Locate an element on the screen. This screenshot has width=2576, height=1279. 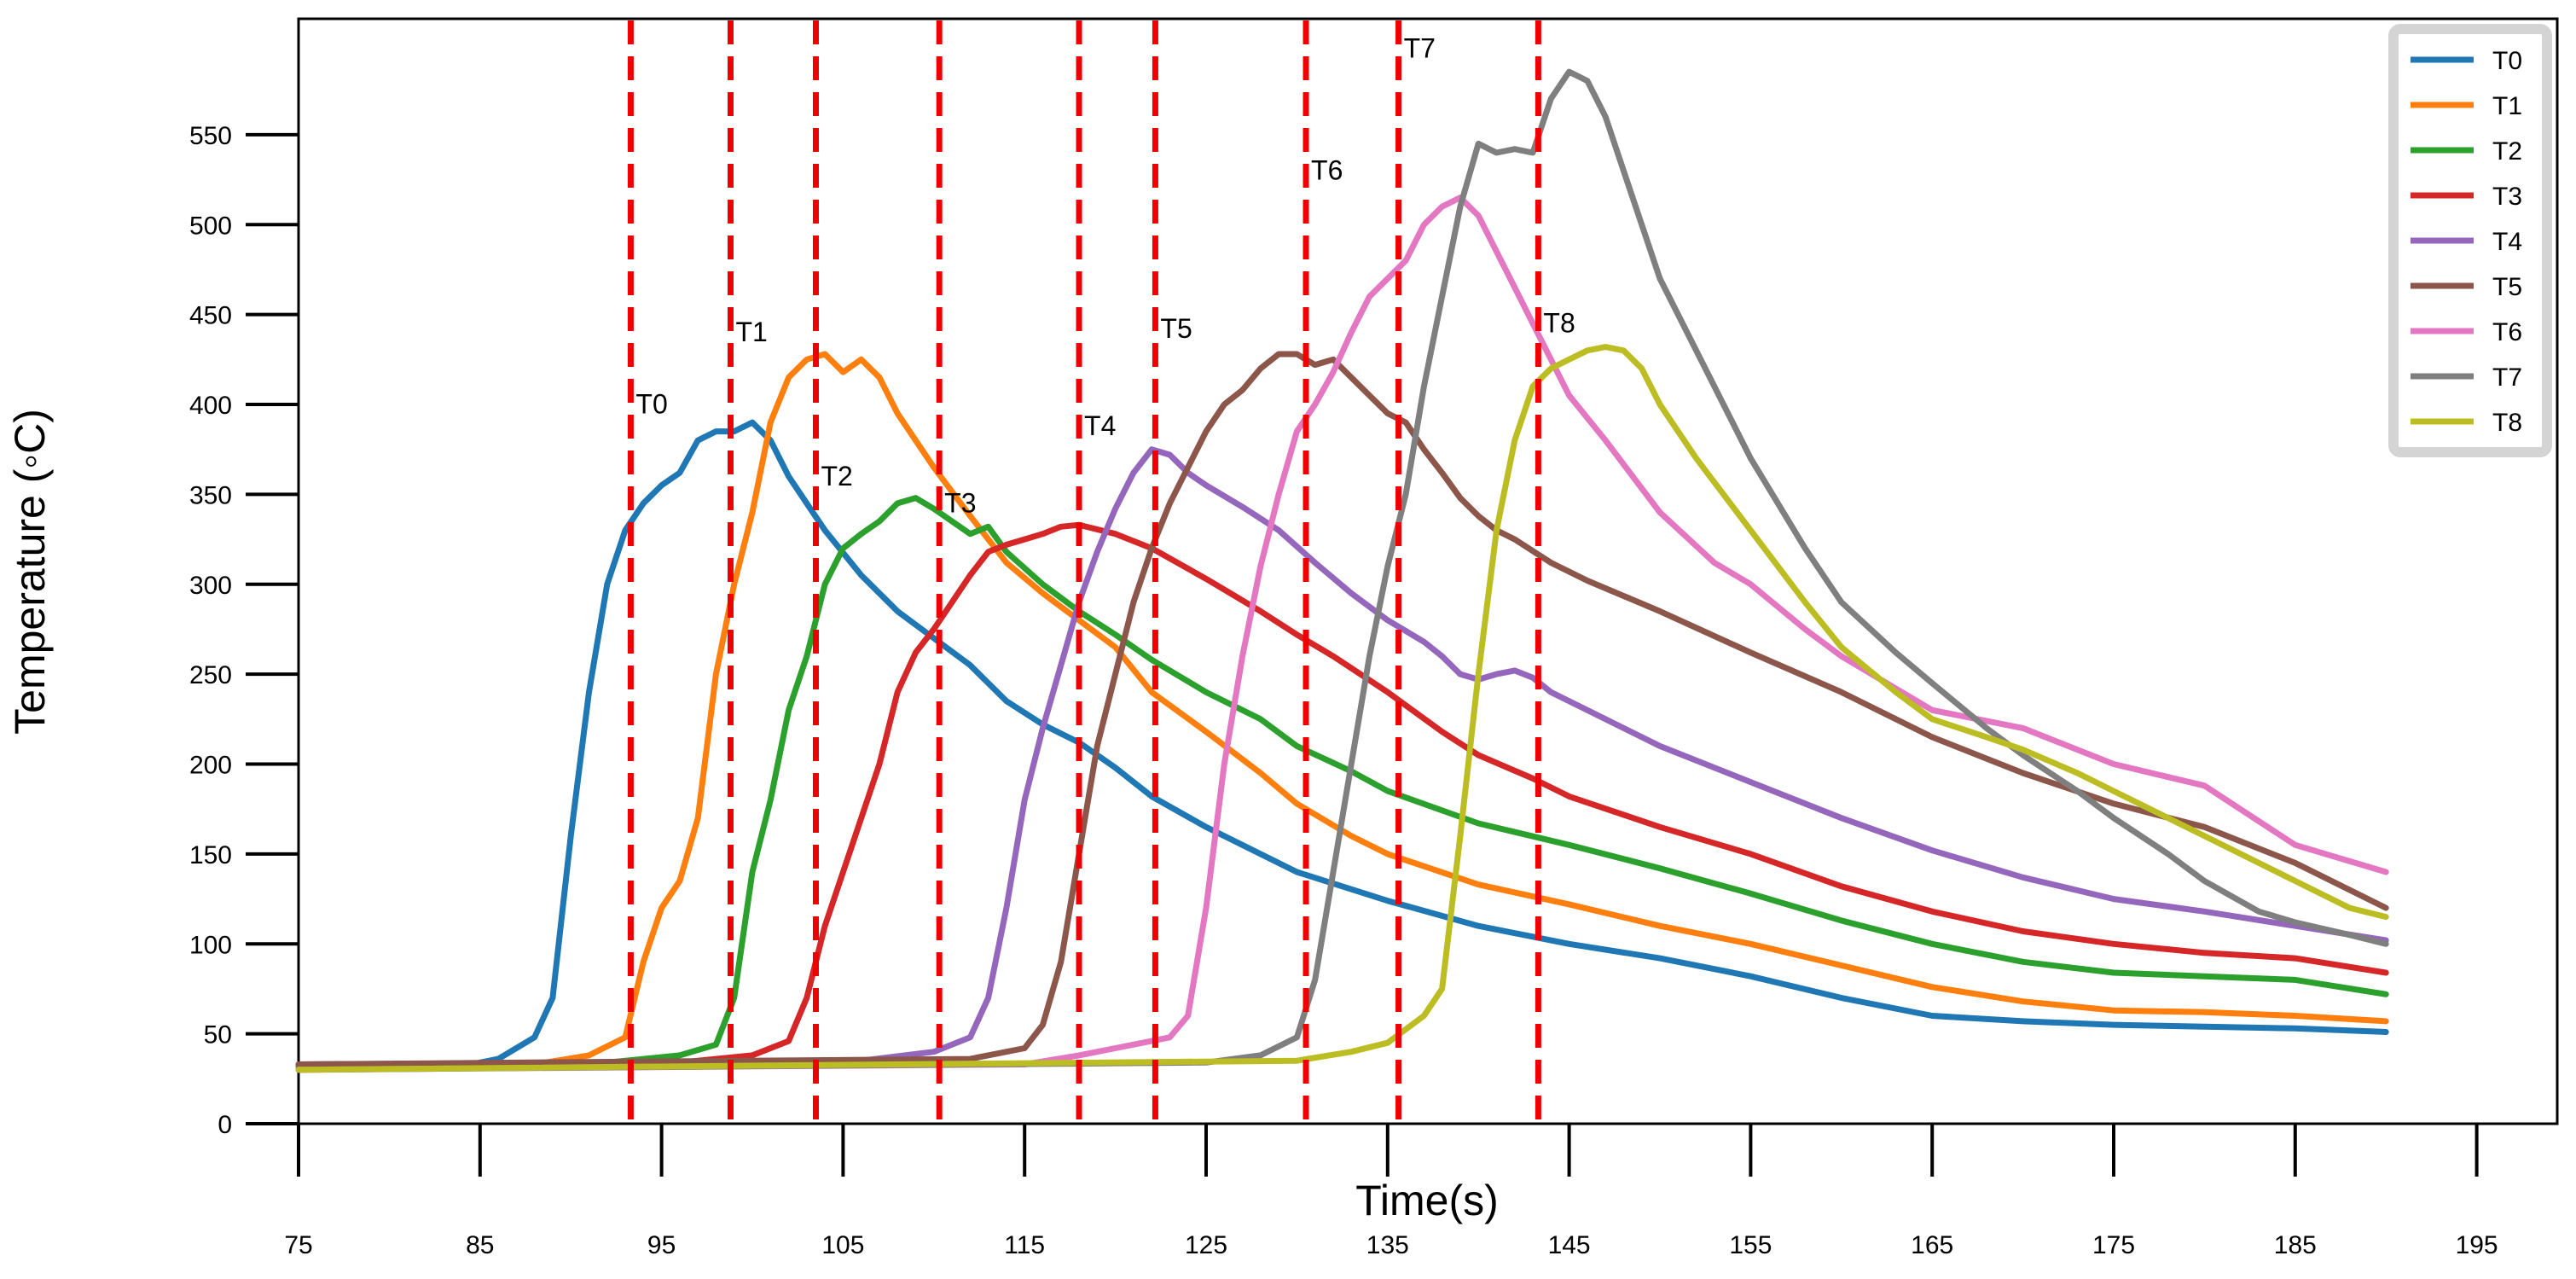
legend-label-t3: T3 is located at coordinates (2507, 197).